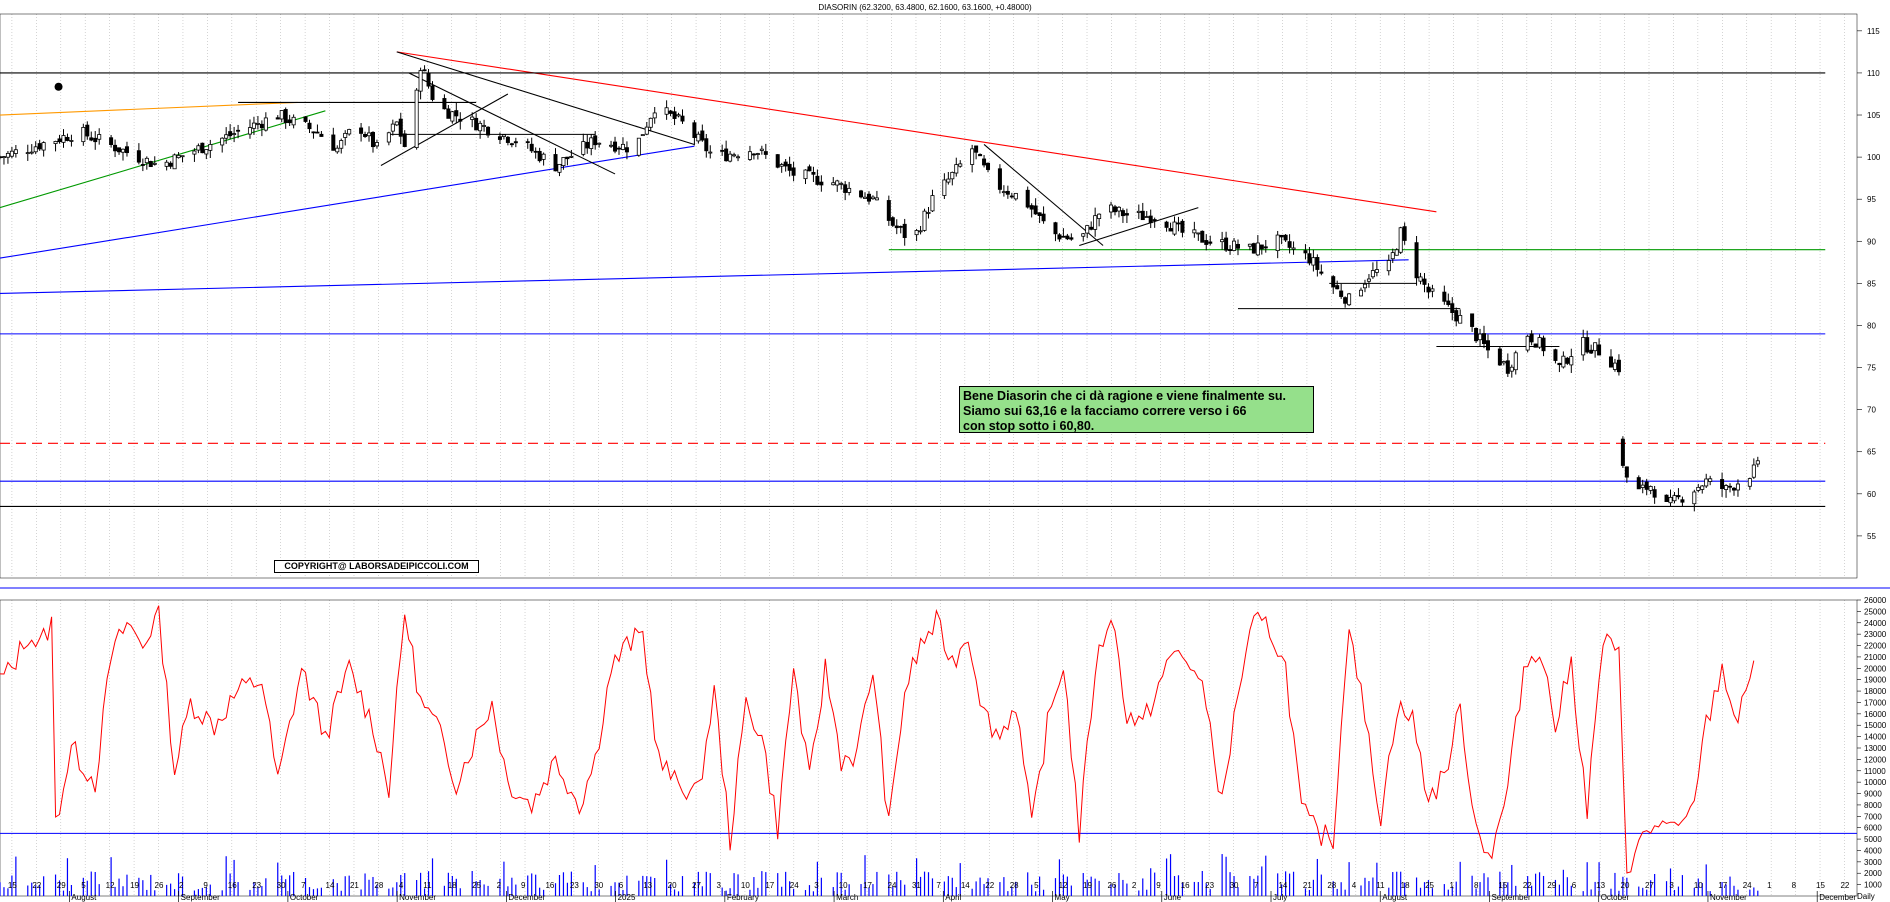 The height and width of the screenshot is (902, 1890). What do you see at coordinates (1280, 897) in the screenshot?
I see `x-month-label: July` at bounding box center [1280, 897].